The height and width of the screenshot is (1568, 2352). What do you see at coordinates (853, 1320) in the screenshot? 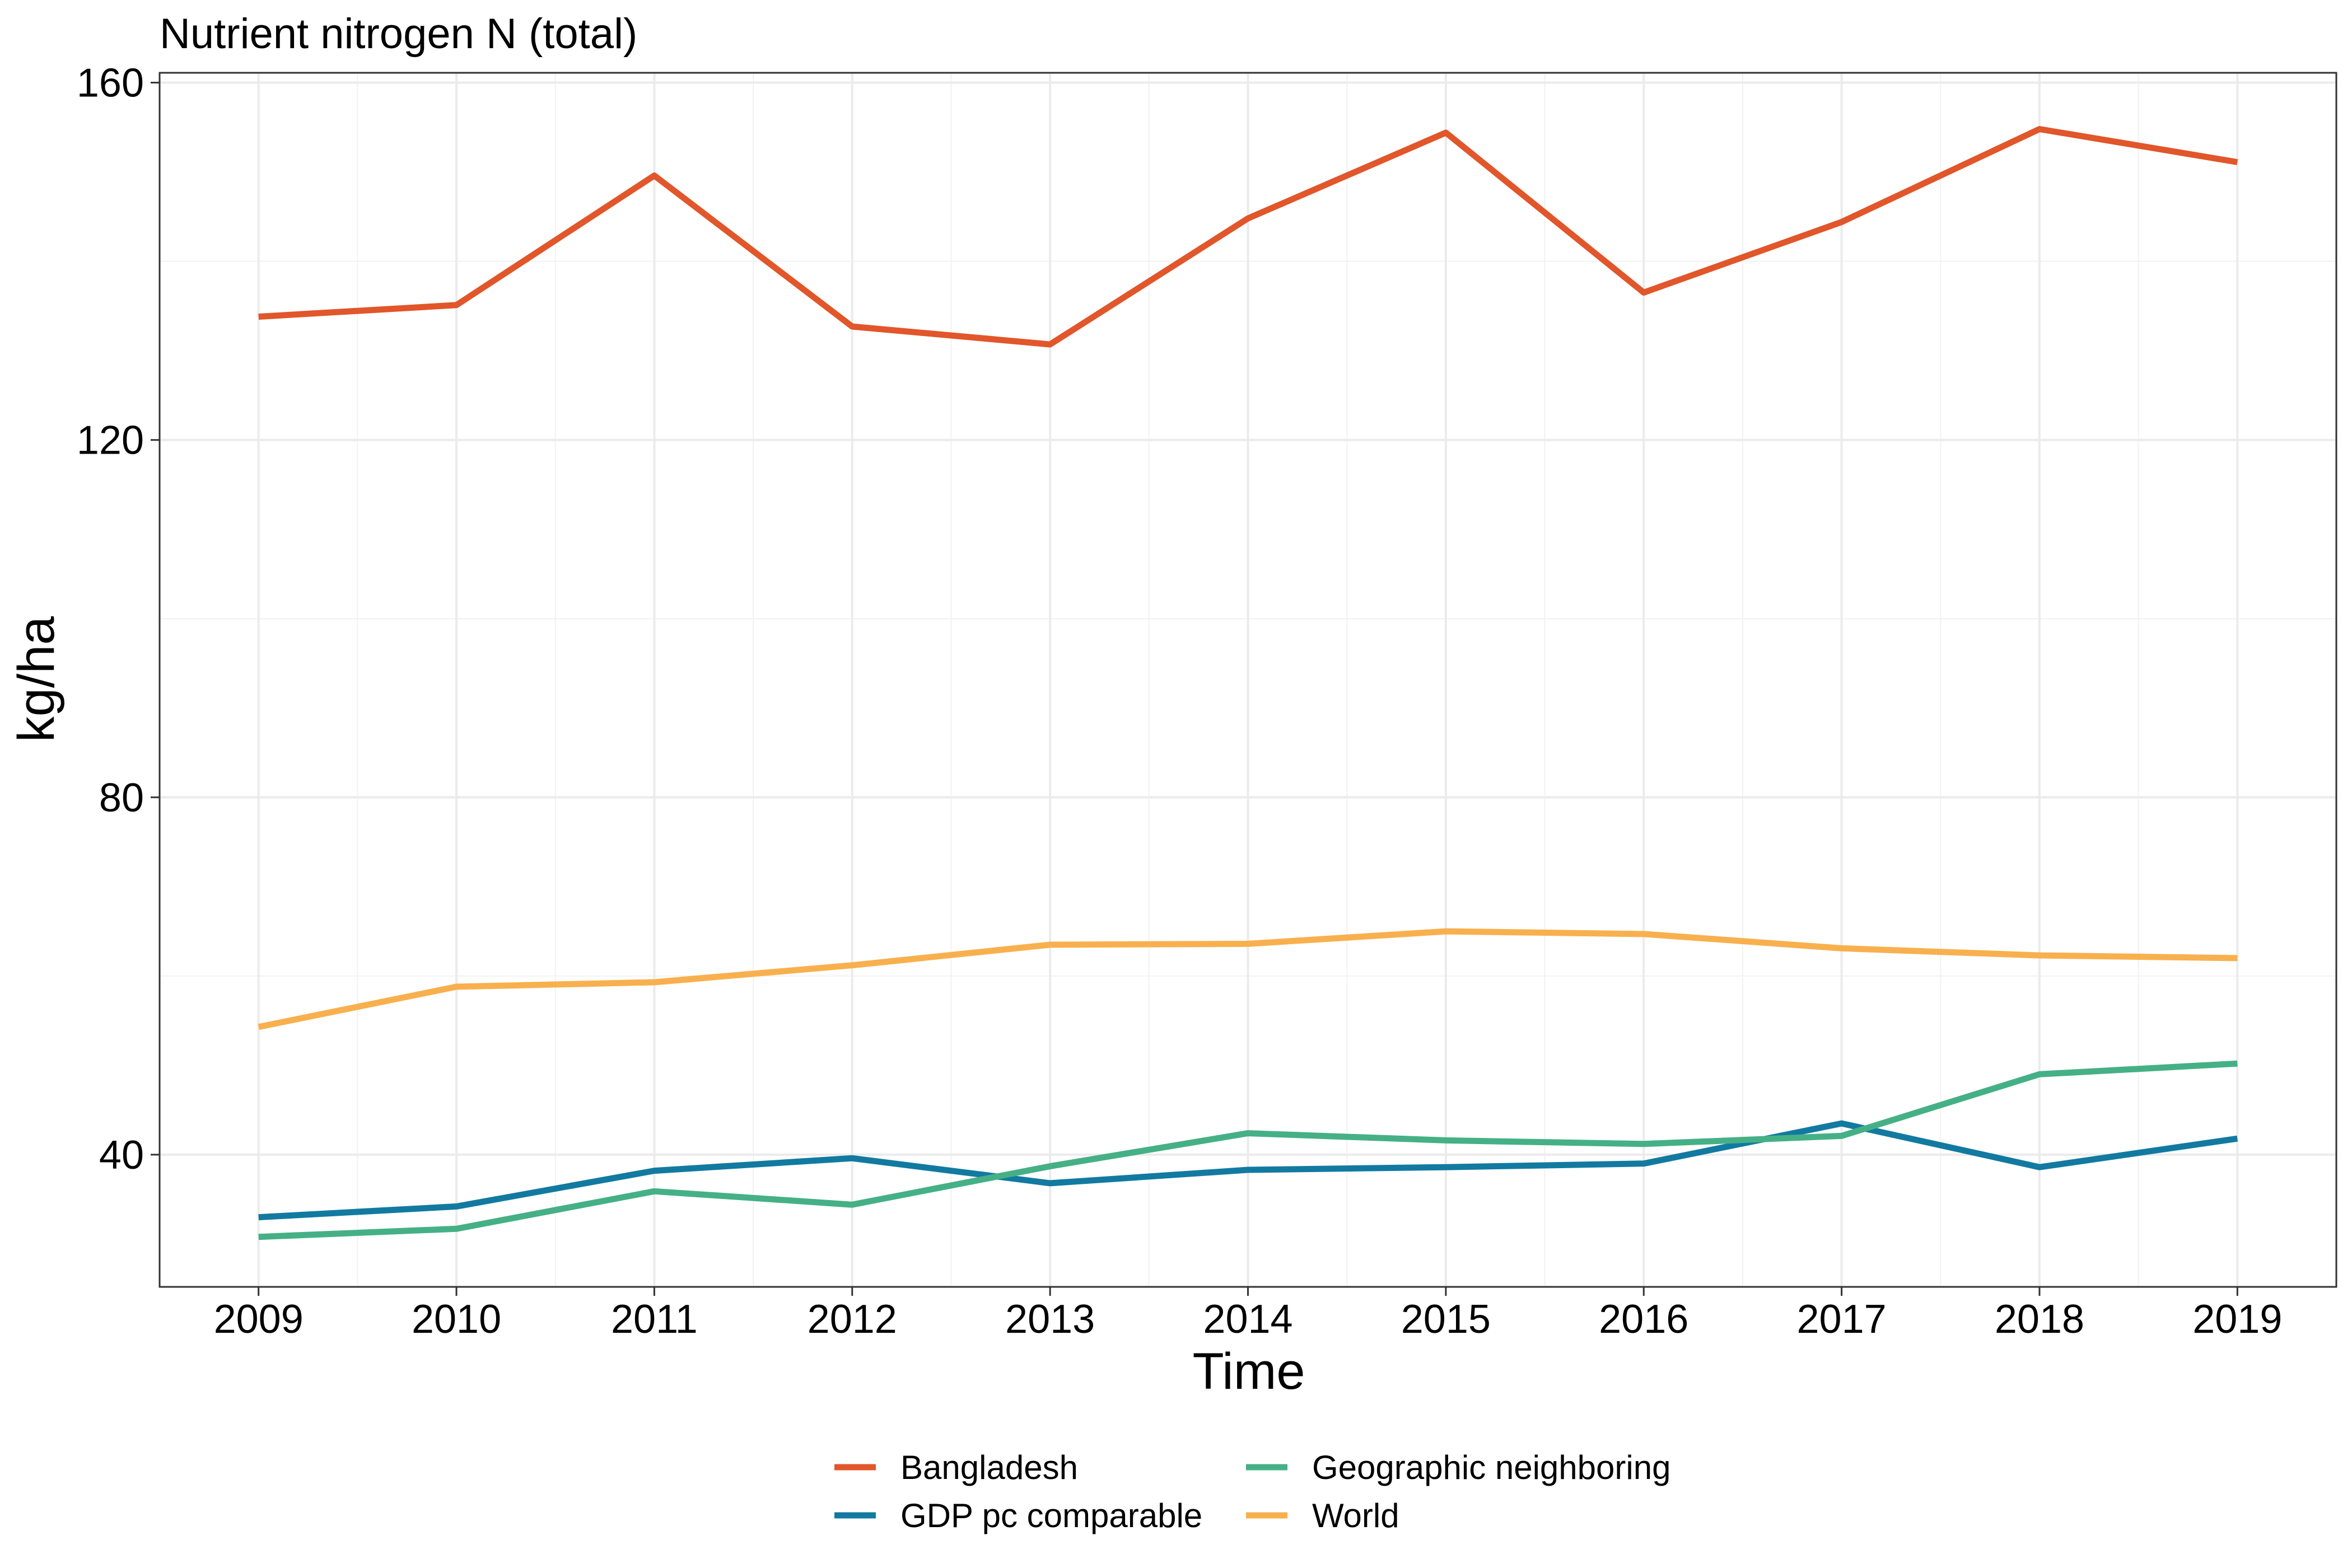
I see `x-tick-label: 2012` at bounding box center [853, 1320].